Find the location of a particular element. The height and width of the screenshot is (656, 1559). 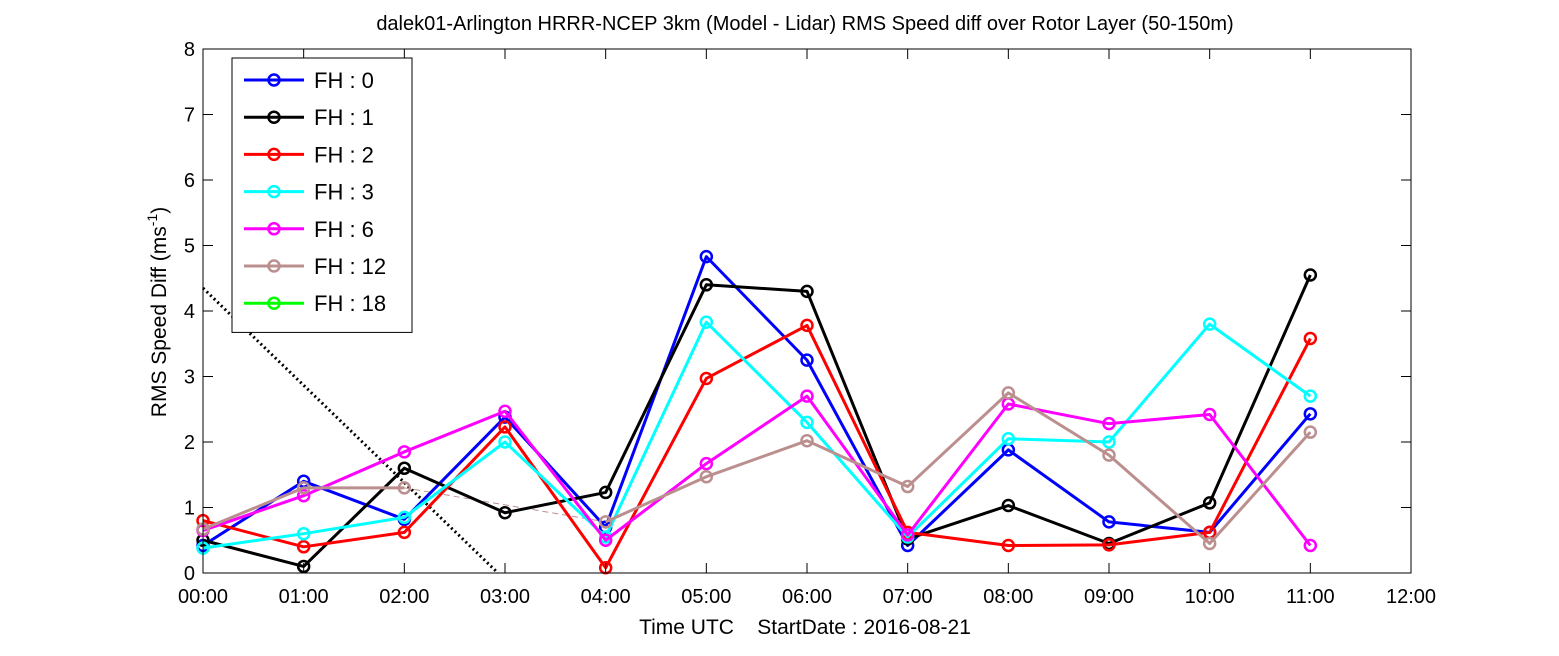

legend-item-fh-12: FH : 12 is located at coordinates (315, 266).